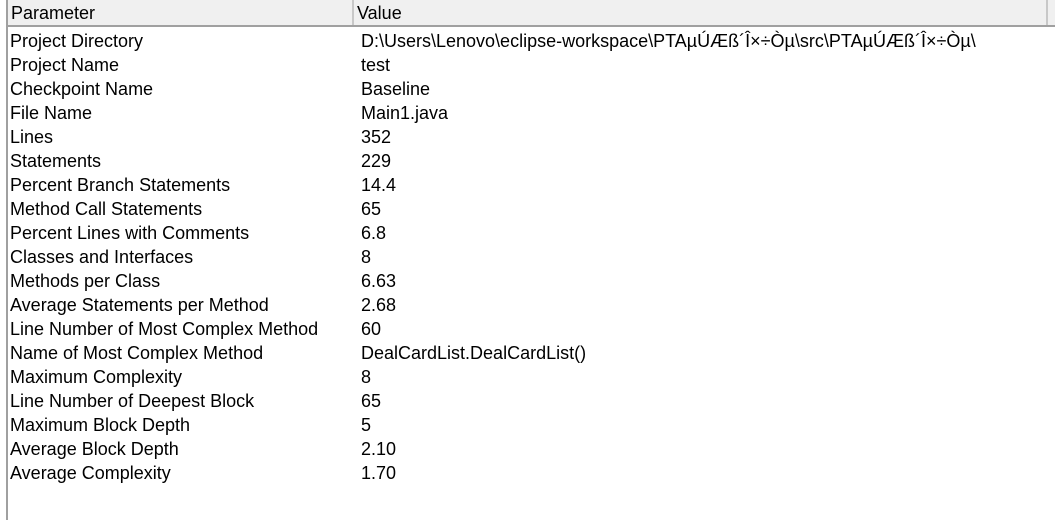  I want to click on table-row: Statements 229, so click(530, 161).